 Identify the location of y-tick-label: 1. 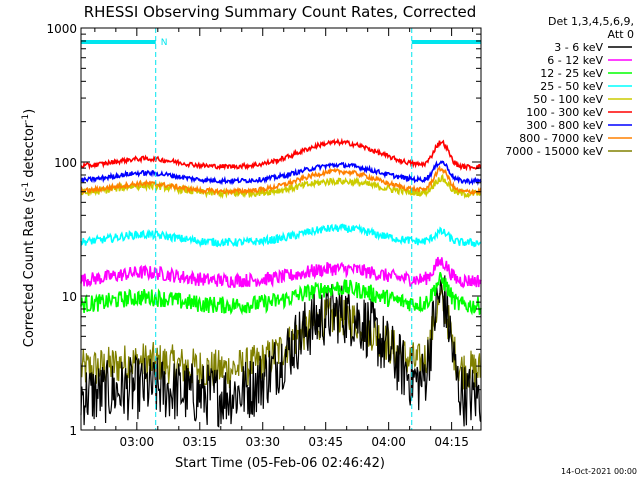
(73, 431).